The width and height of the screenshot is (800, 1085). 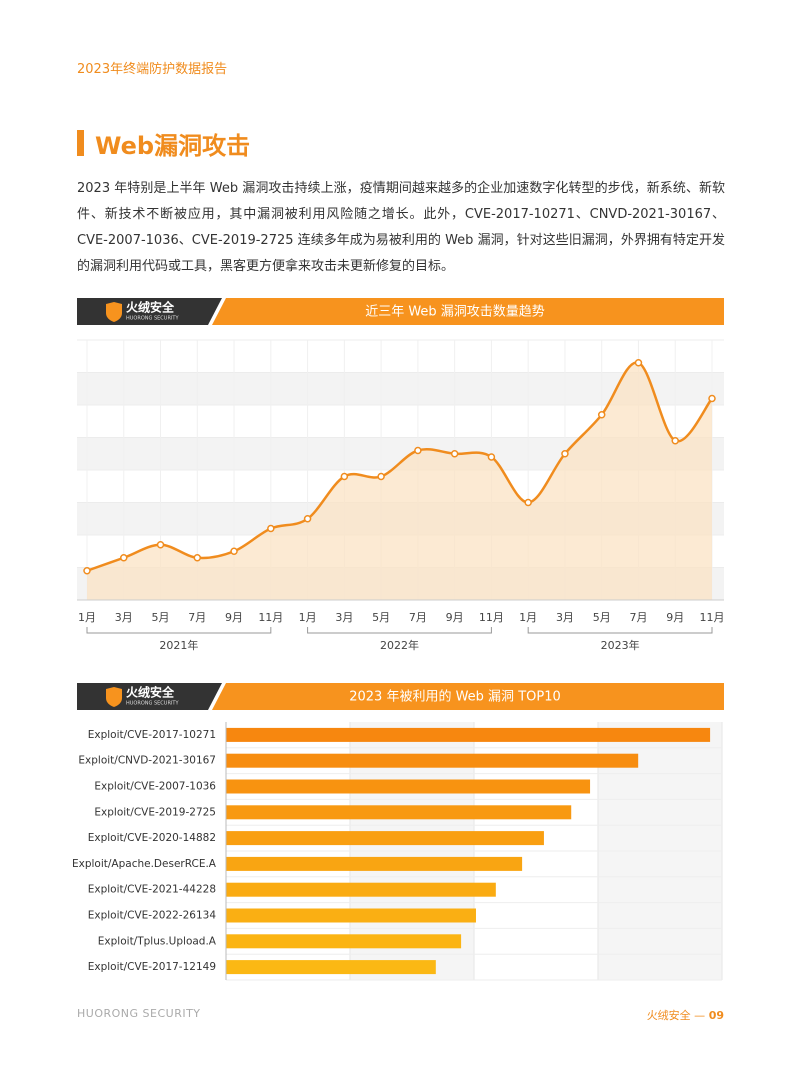 What do you see at coordinates (620, 645) in the screenshot?
I see `group-label: 2023年` at bounding box center [620, 645].